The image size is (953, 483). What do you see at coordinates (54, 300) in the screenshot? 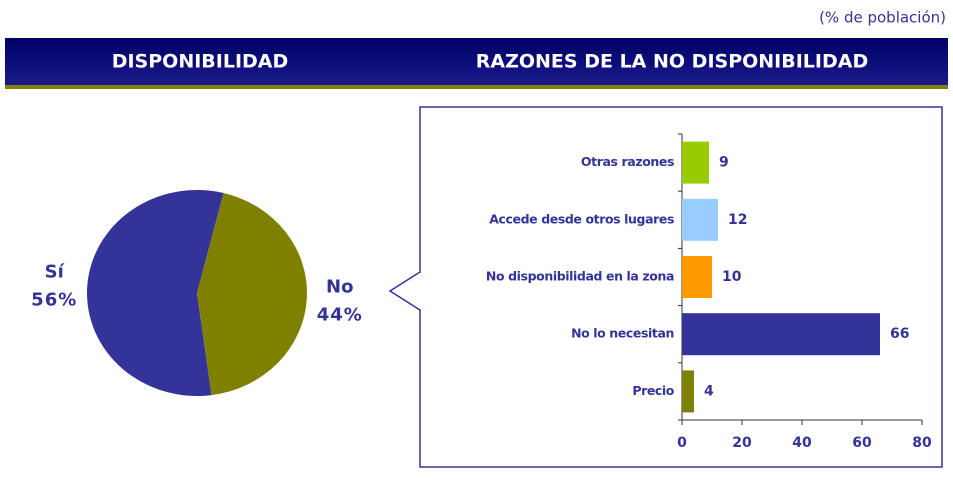
I see `pie-value-label: 56%` at bounding box center [54, 300].